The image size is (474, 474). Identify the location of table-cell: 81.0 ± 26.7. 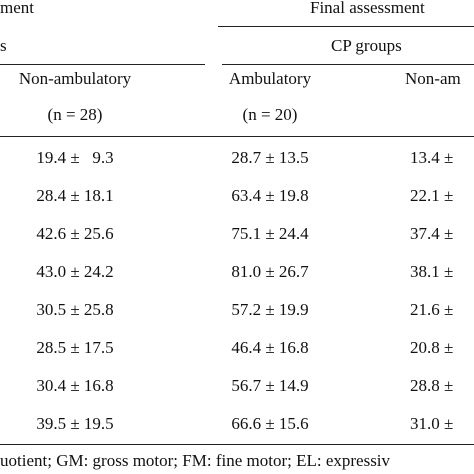
(270, 271).